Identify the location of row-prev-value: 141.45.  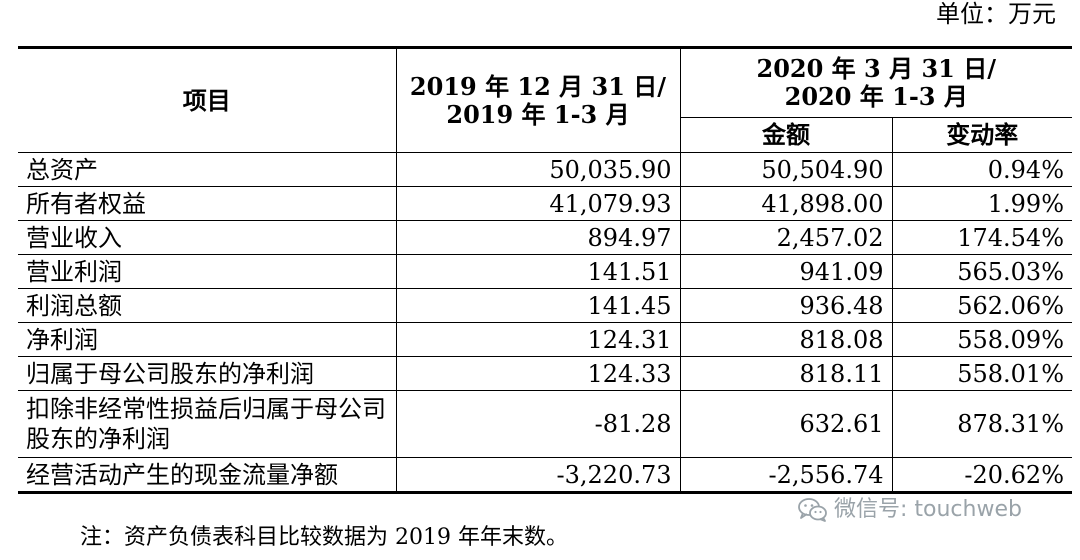
(538, 305).